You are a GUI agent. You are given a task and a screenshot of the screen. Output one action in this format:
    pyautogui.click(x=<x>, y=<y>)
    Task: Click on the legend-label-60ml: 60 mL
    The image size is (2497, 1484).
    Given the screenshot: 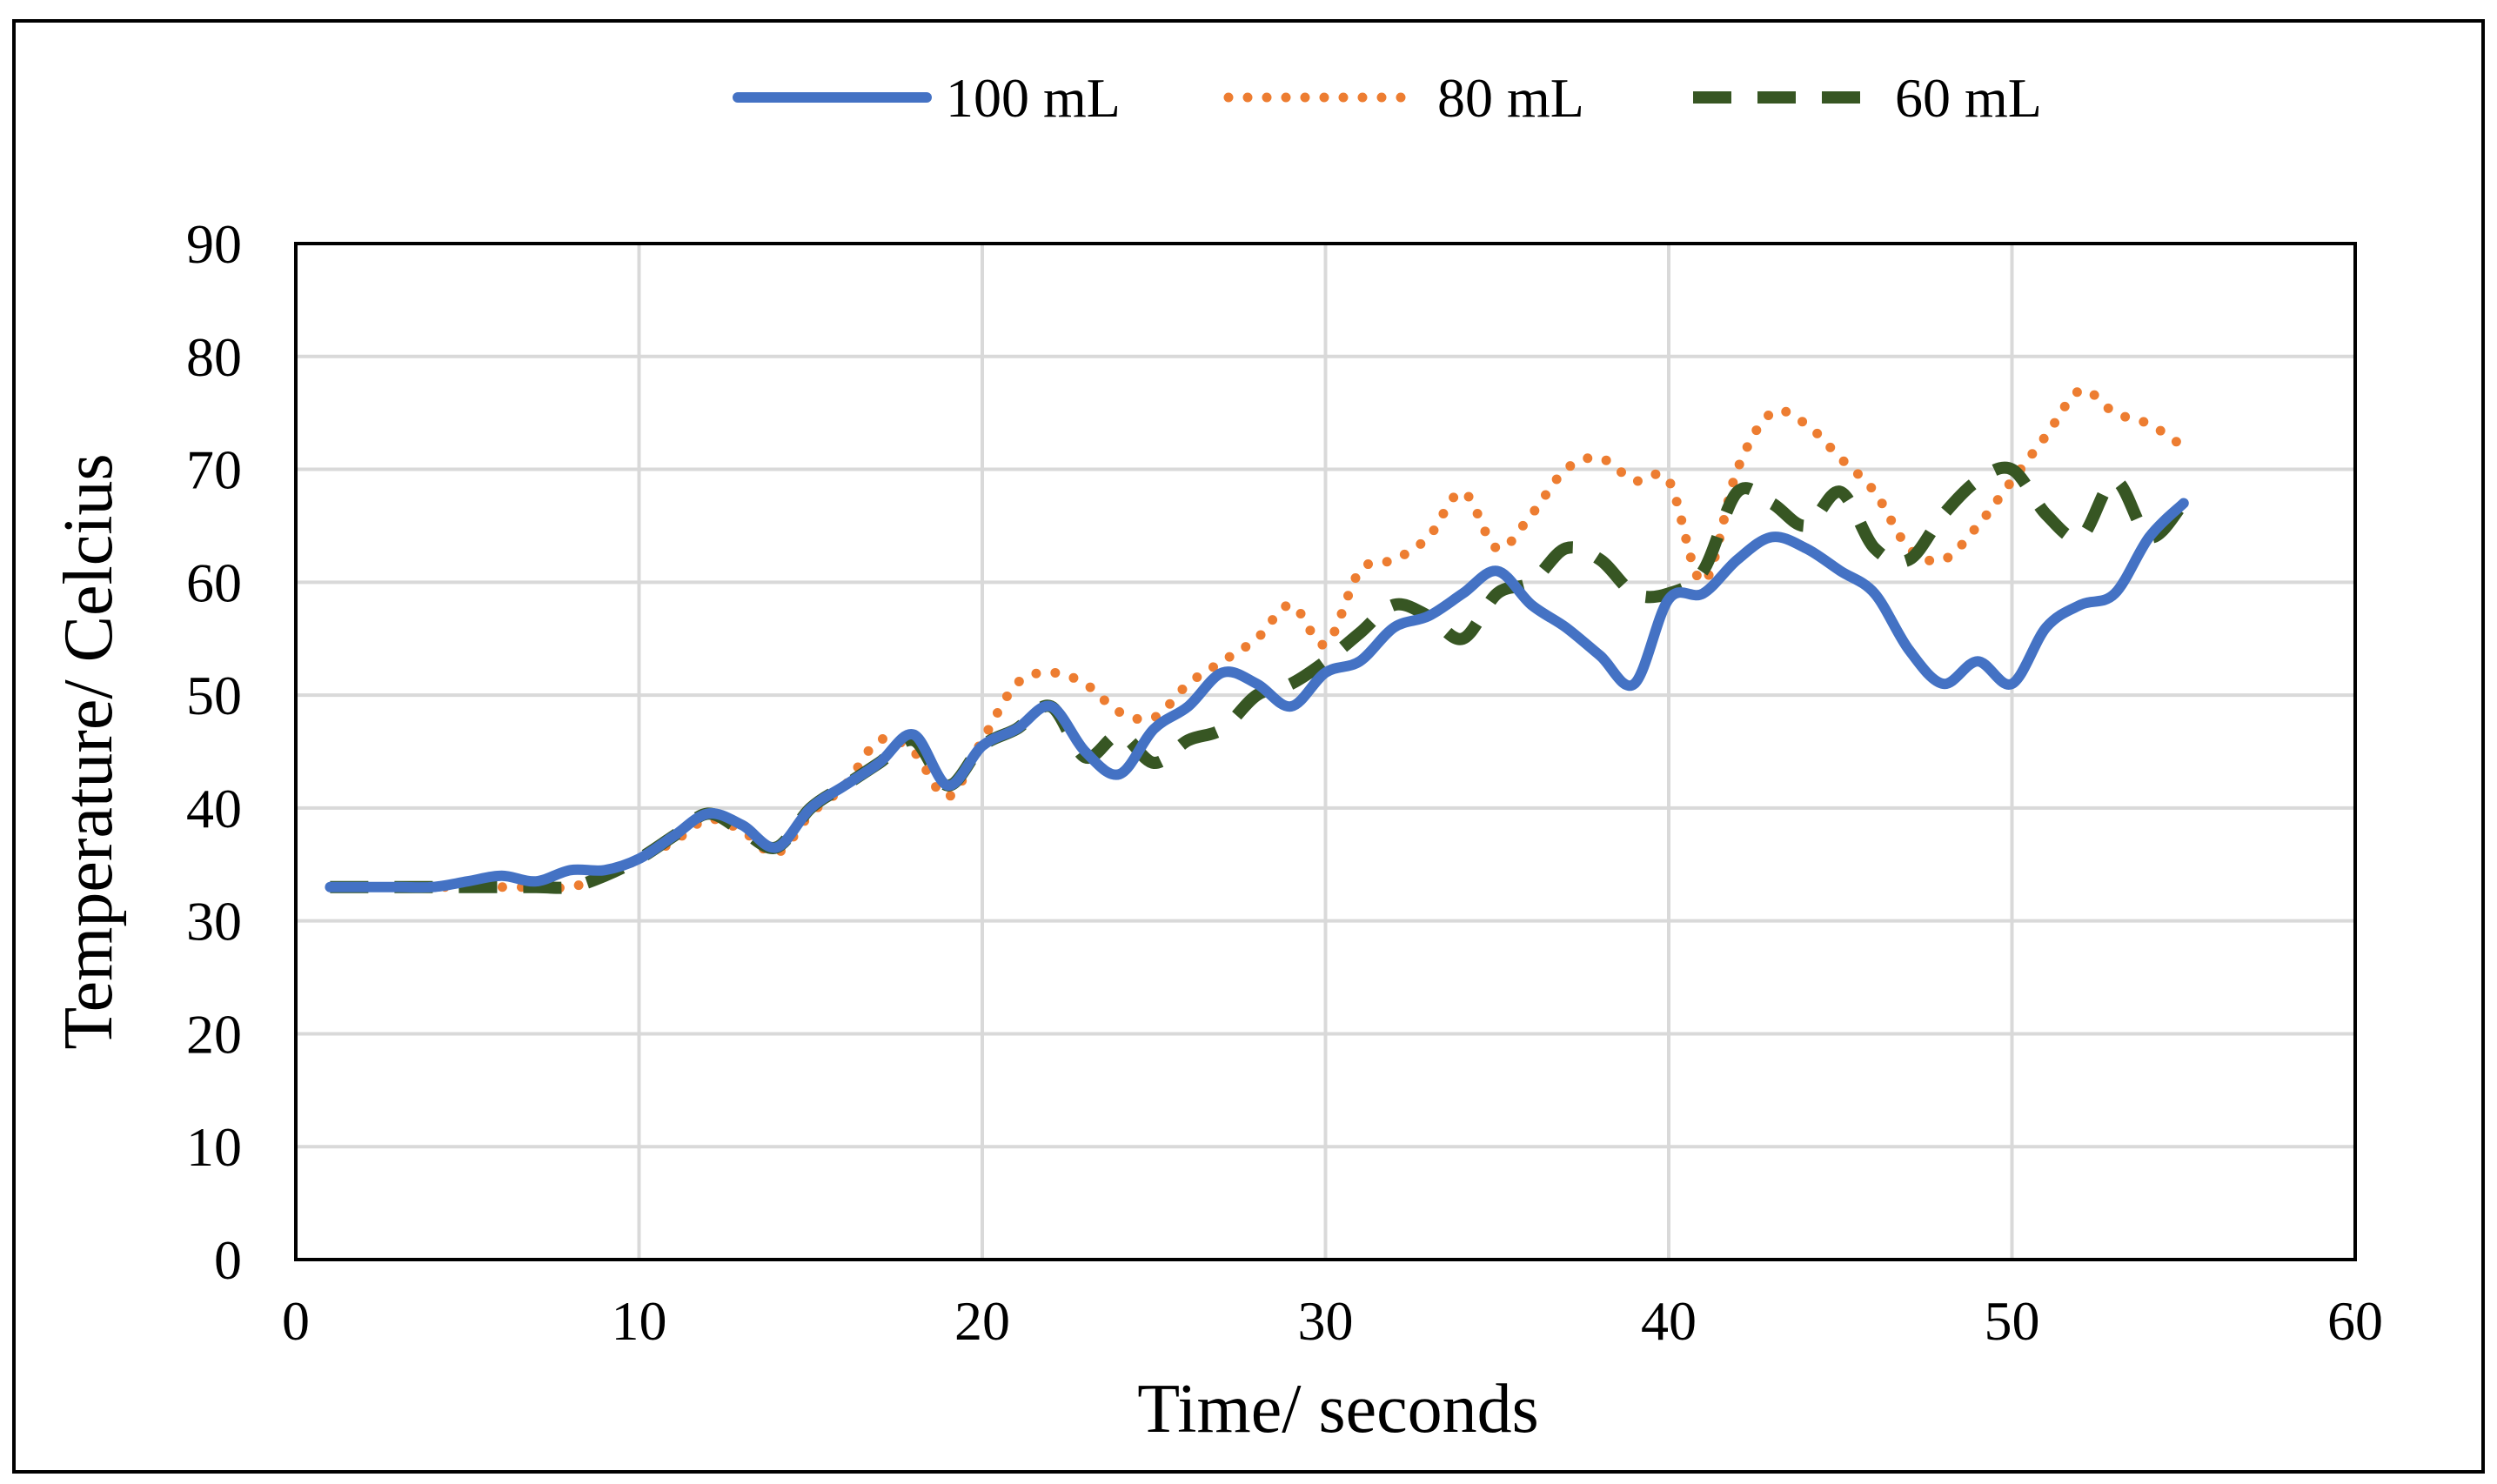 What is the action you would take?
    pyautogui.click(x=1968, y=98)
    